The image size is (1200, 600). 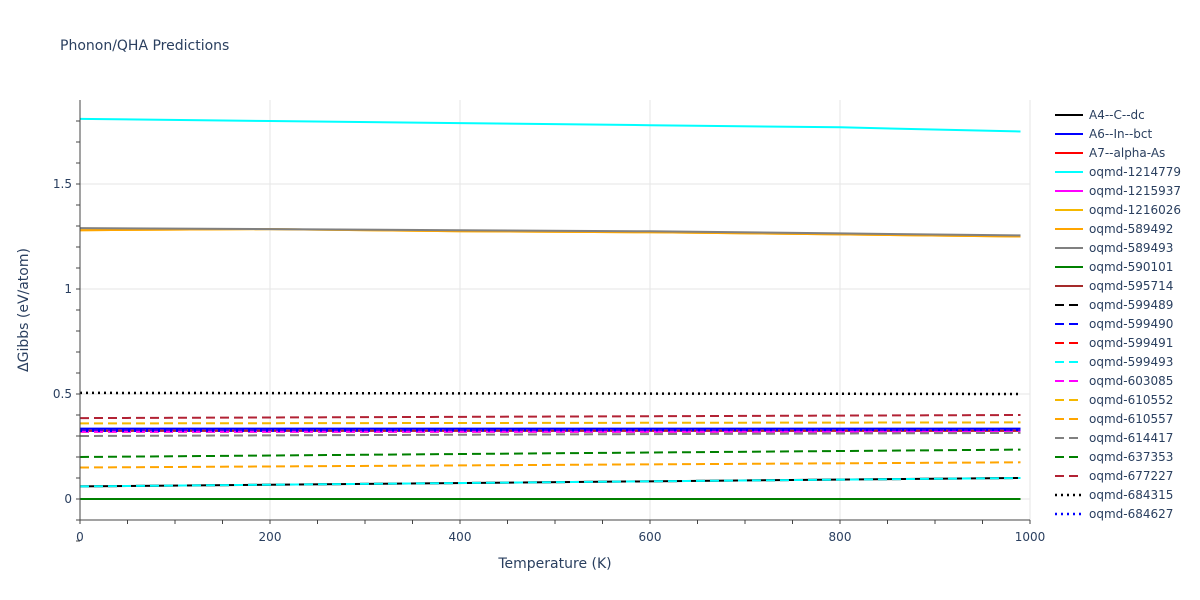 What do you see at coordinates (1131, 400) in the screenshot?
I see `legend-label: oqmd-610552` at bounding box center [1131, 400].